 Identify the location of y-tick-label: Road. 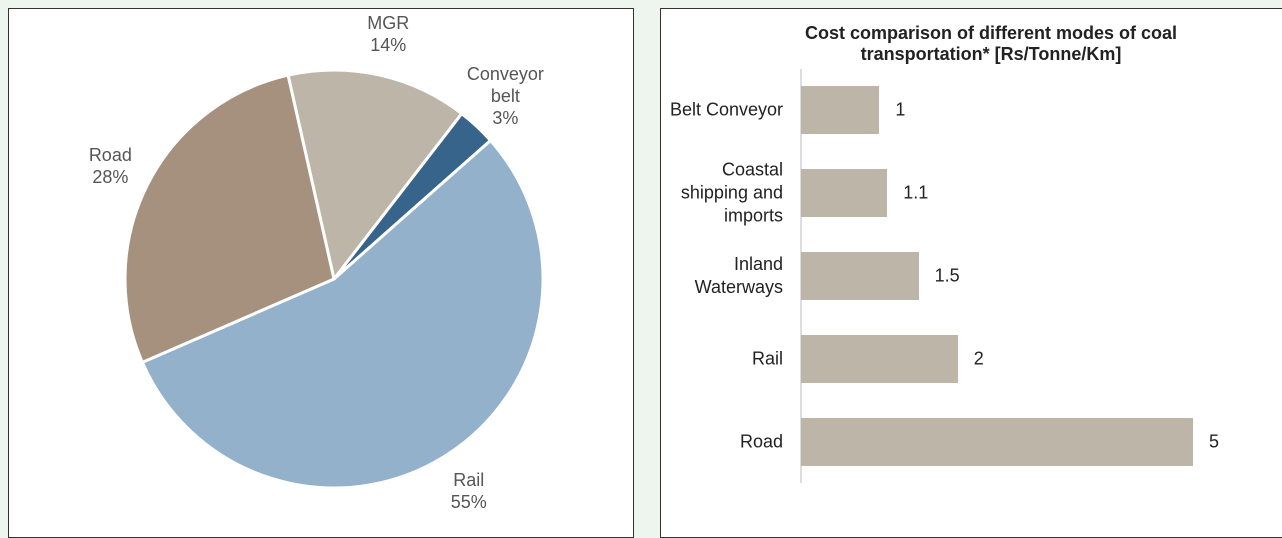
(761, 441).